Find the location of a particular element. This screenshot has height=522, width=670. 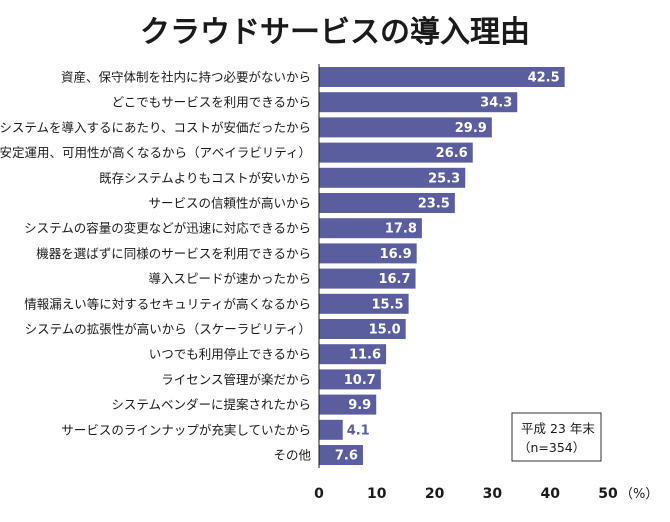

category-label: 既存システムよりもコストが安いから is located at coordinates (205, 177).